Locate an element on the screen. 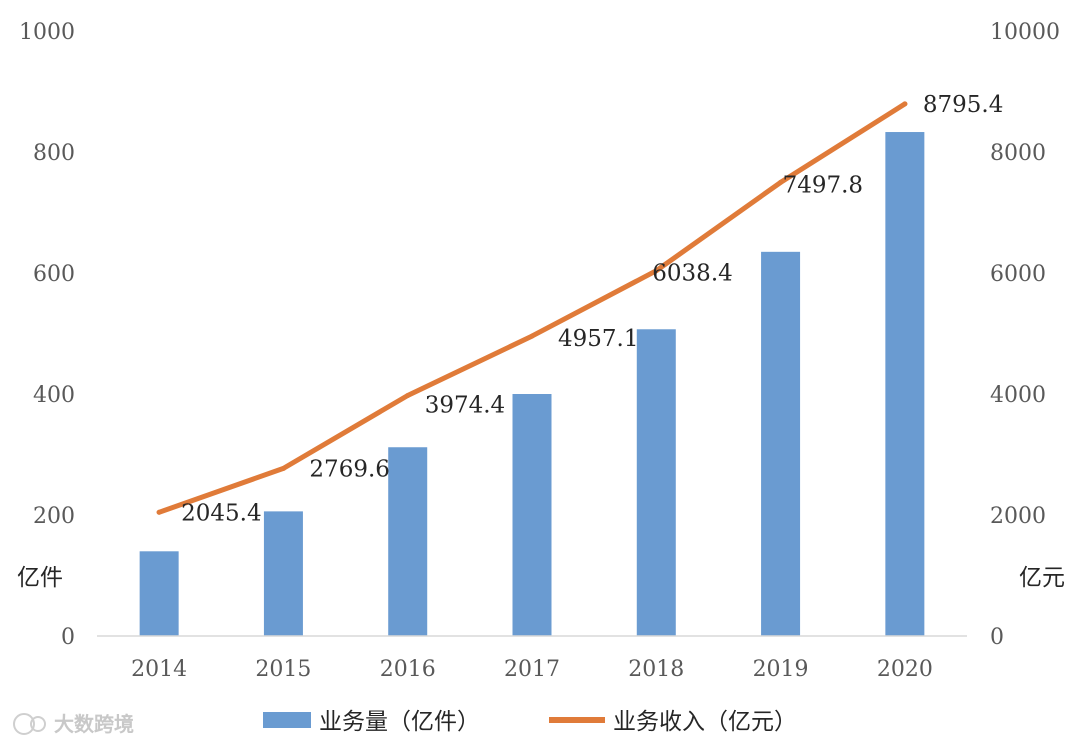  left-axis-tick-label: 400 is located at coordinates (54, 395).